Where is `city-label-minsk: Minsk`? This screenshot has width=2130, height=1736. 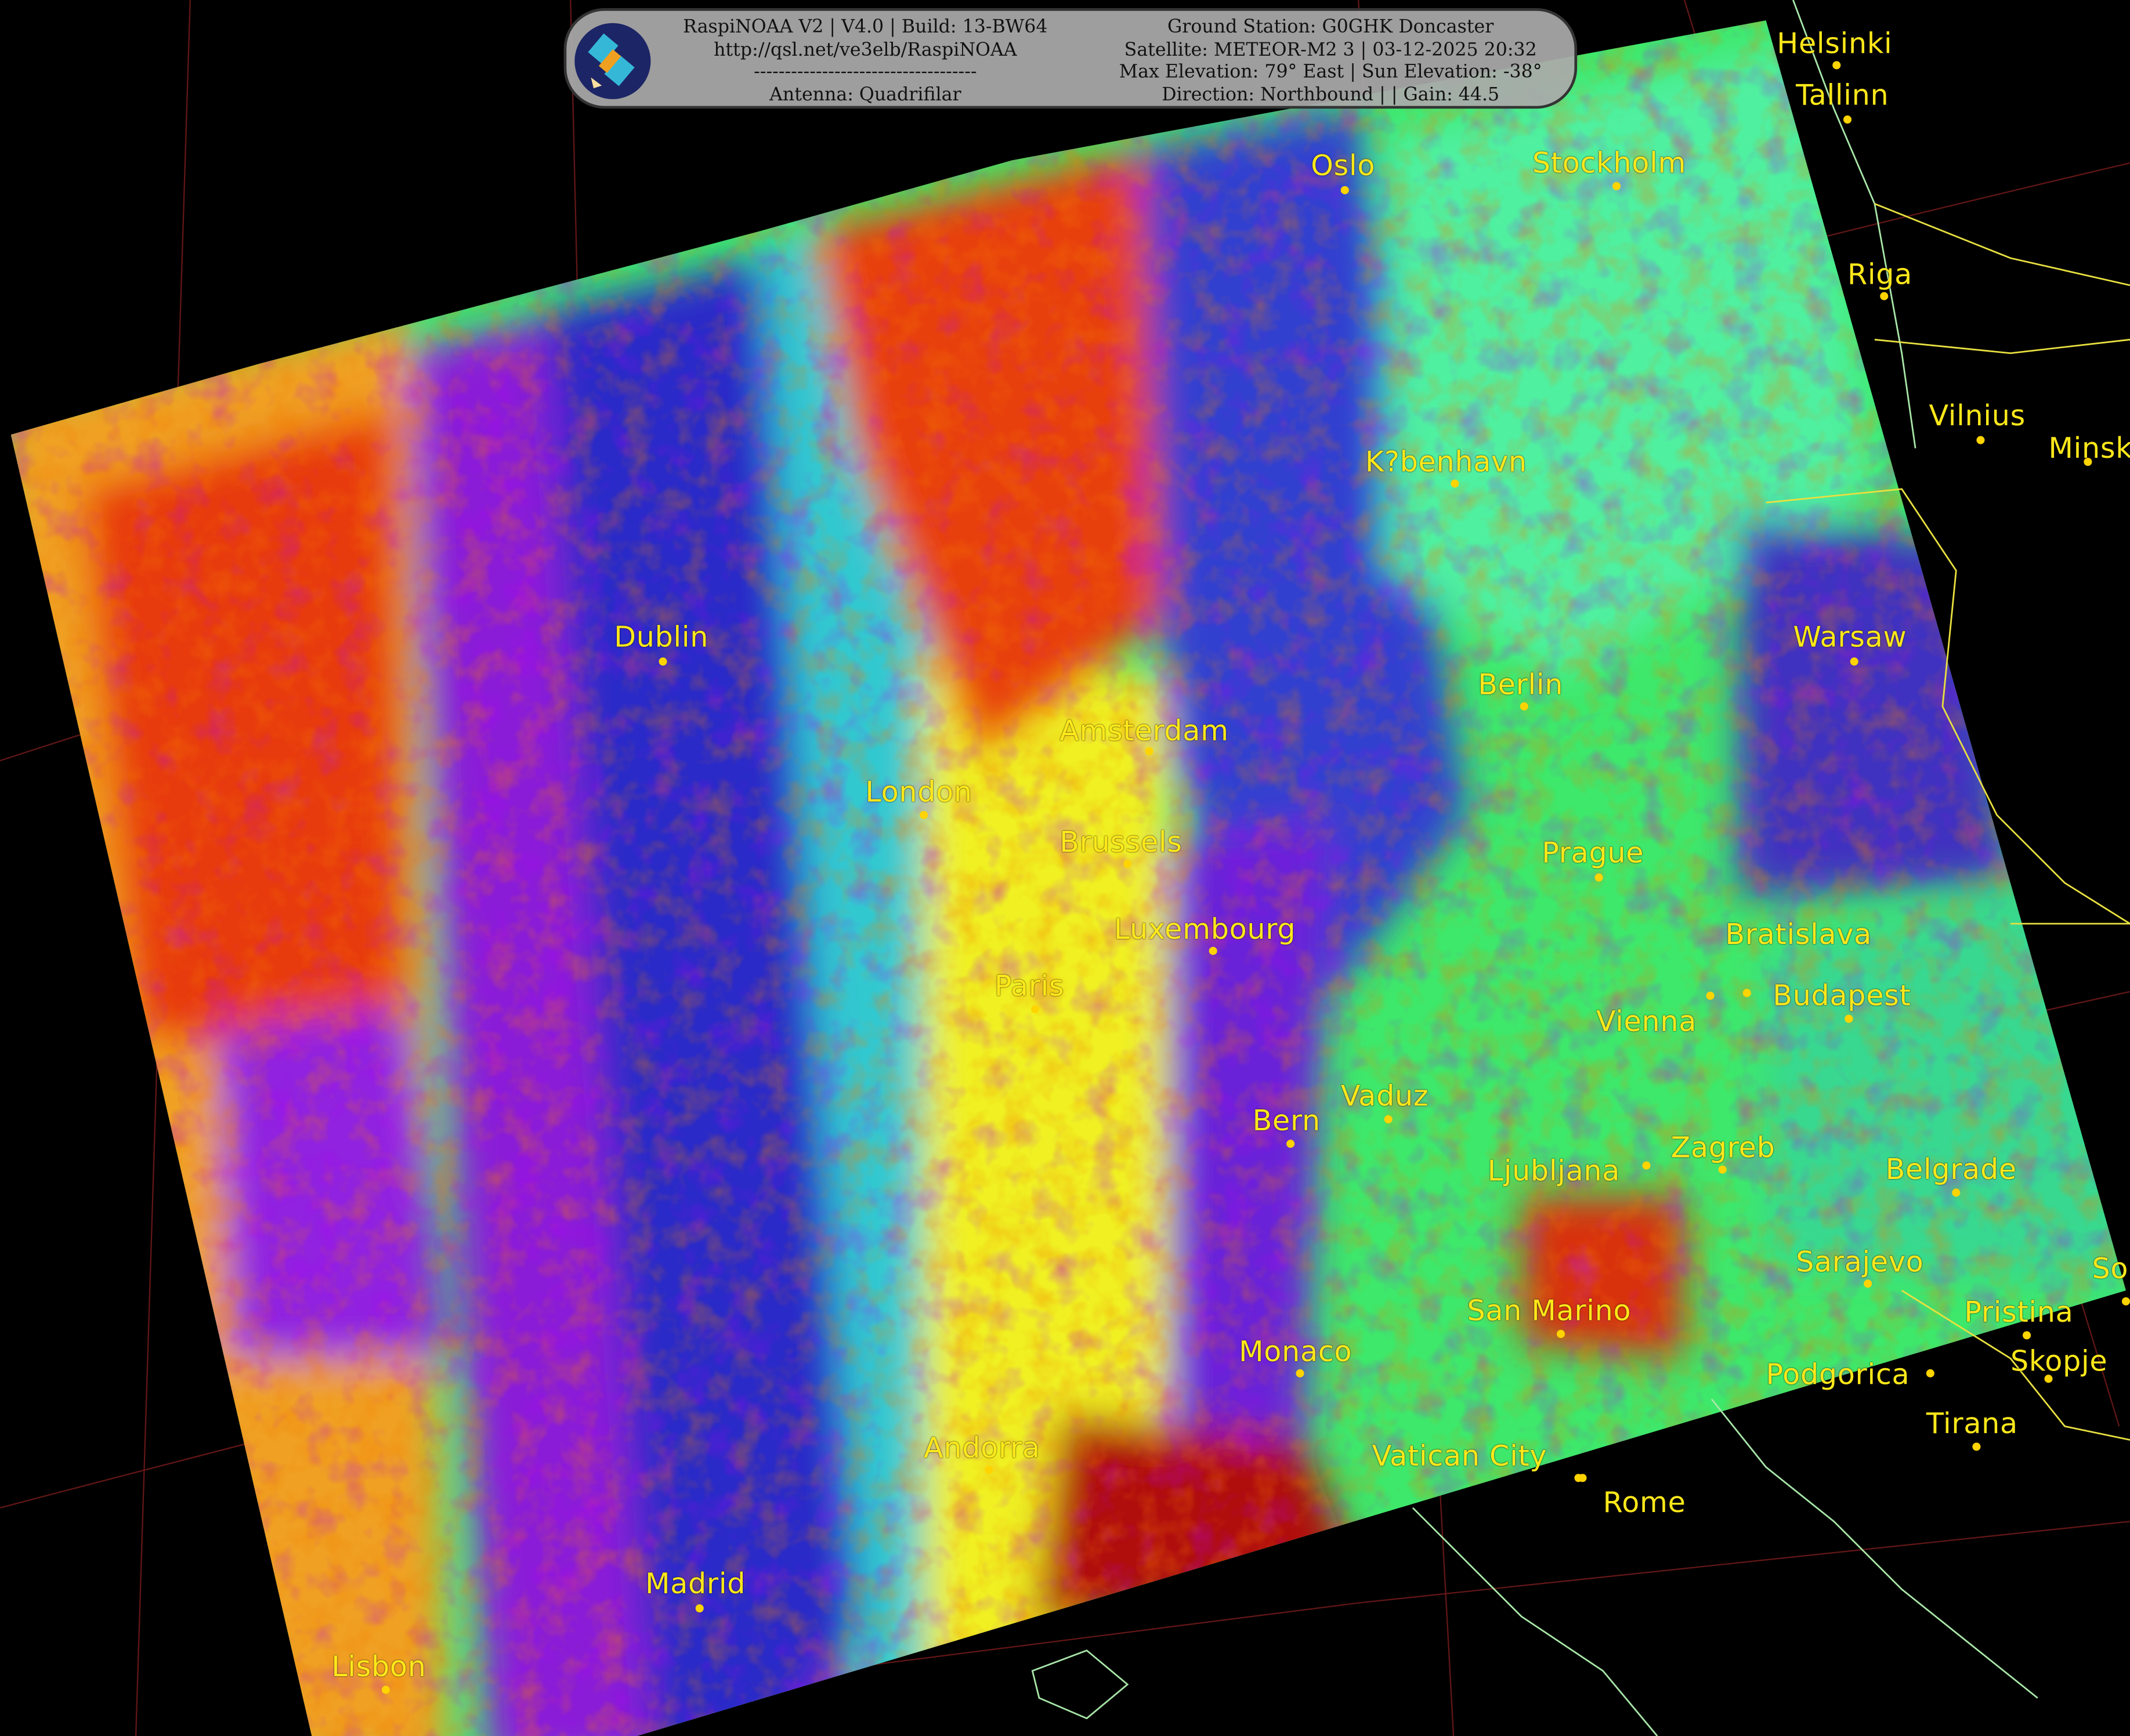
city-label-minsk: Minsk is located at coordinates (2089, 448).